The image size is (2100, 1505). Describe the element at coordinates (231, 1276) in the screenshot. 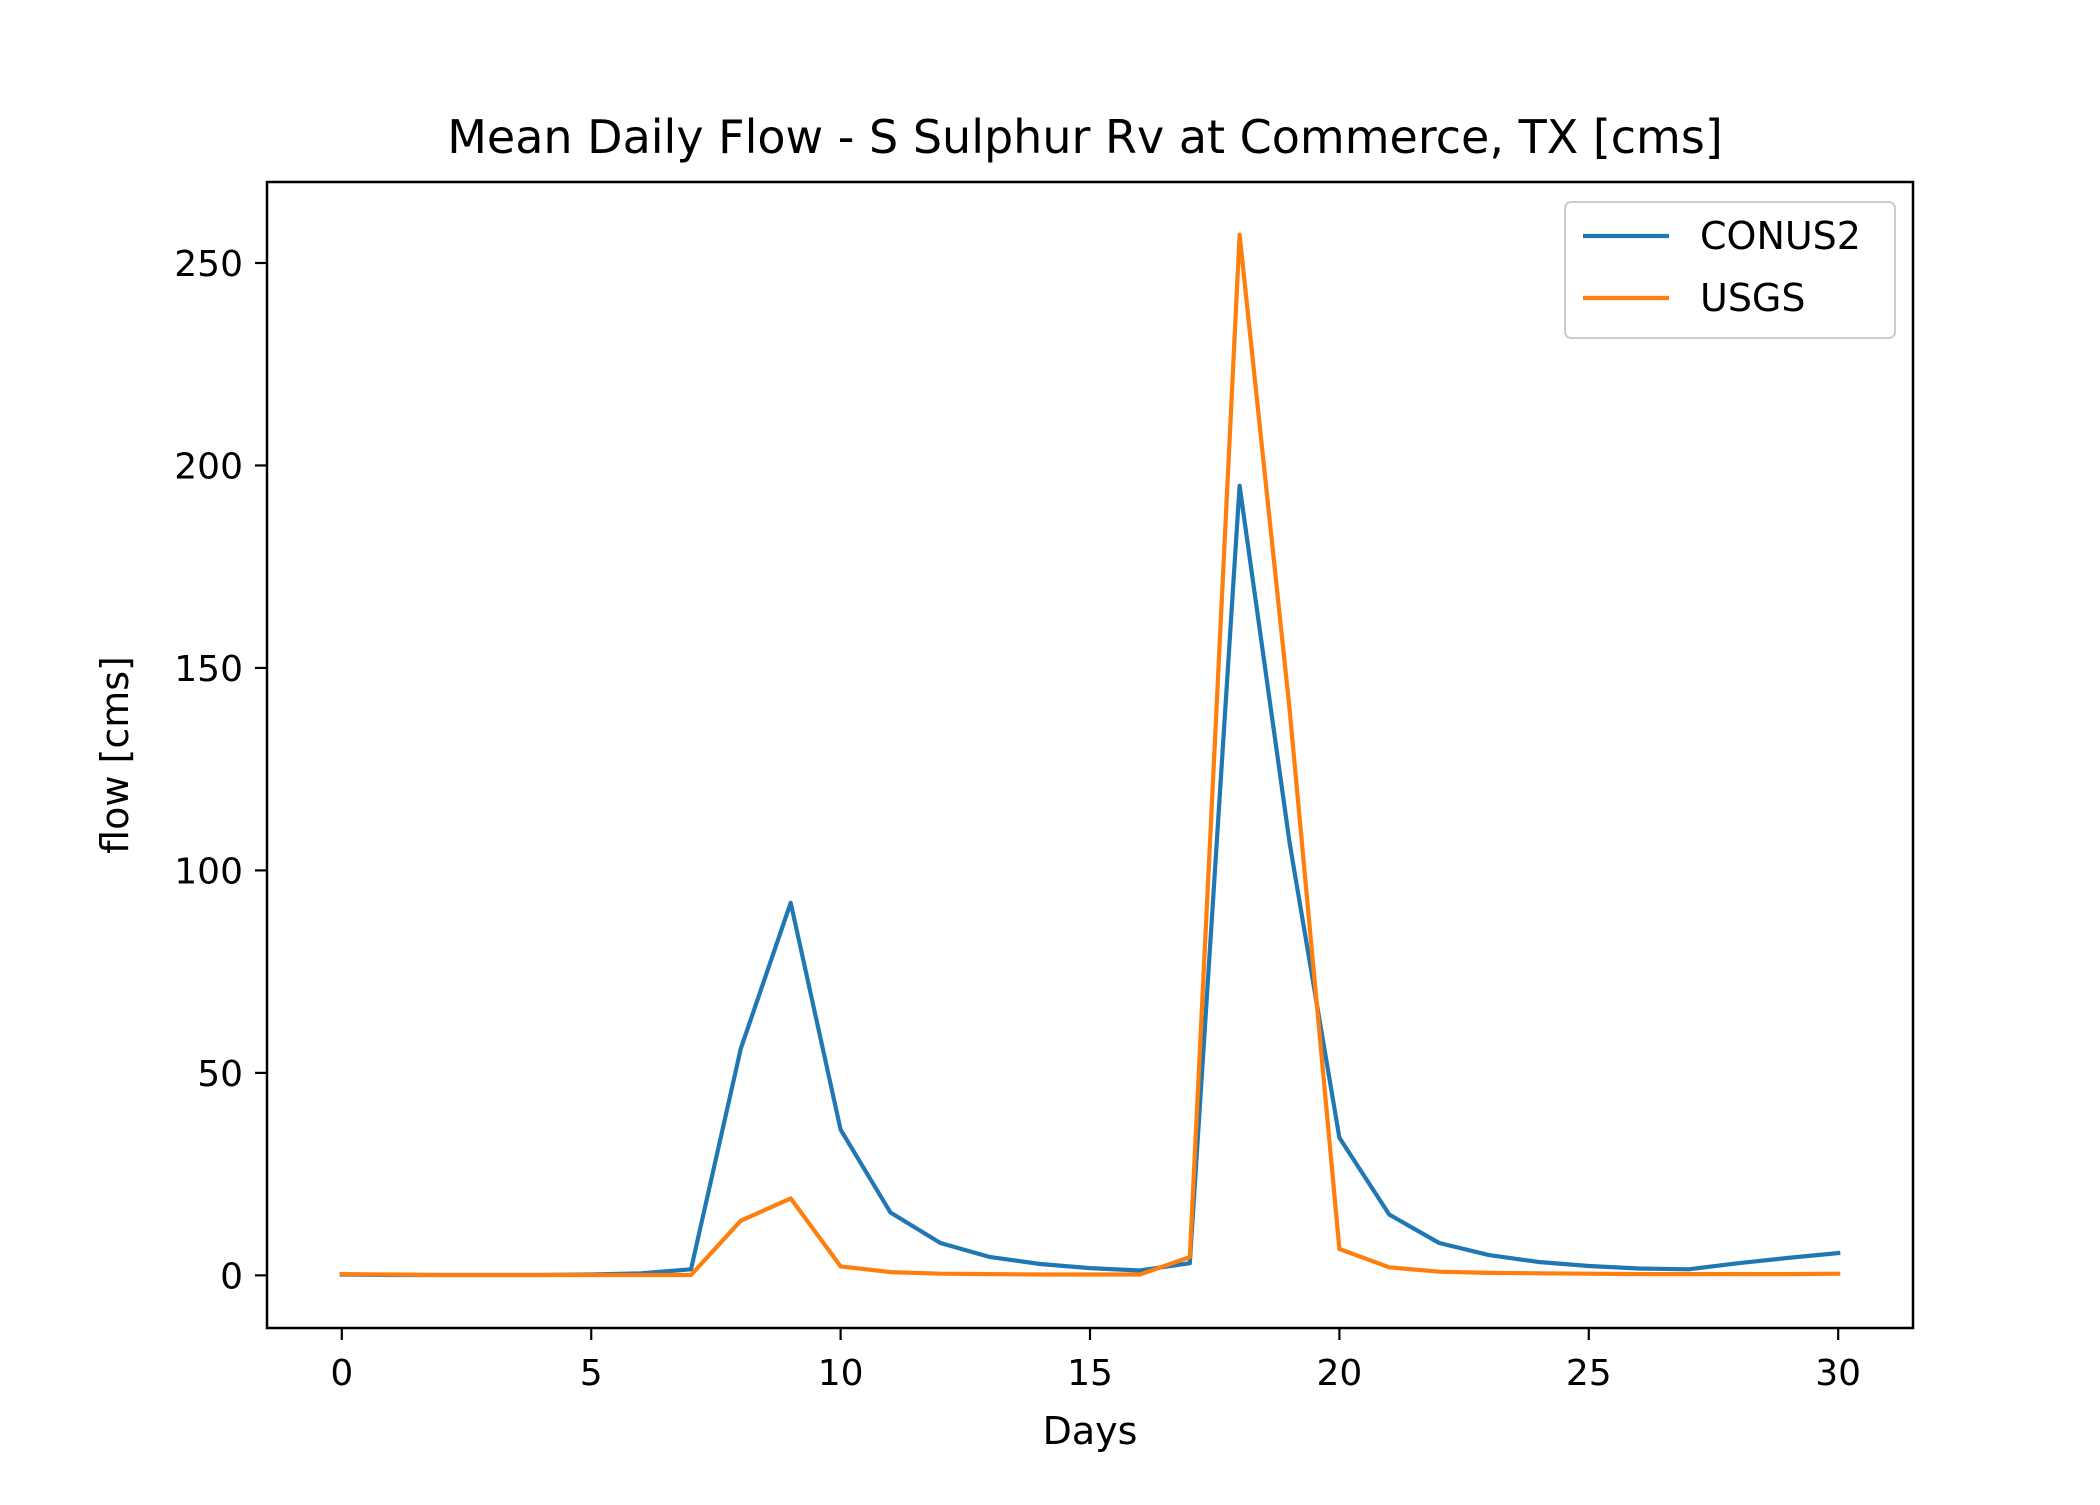

I see `y-tick-label: 0` at that location.